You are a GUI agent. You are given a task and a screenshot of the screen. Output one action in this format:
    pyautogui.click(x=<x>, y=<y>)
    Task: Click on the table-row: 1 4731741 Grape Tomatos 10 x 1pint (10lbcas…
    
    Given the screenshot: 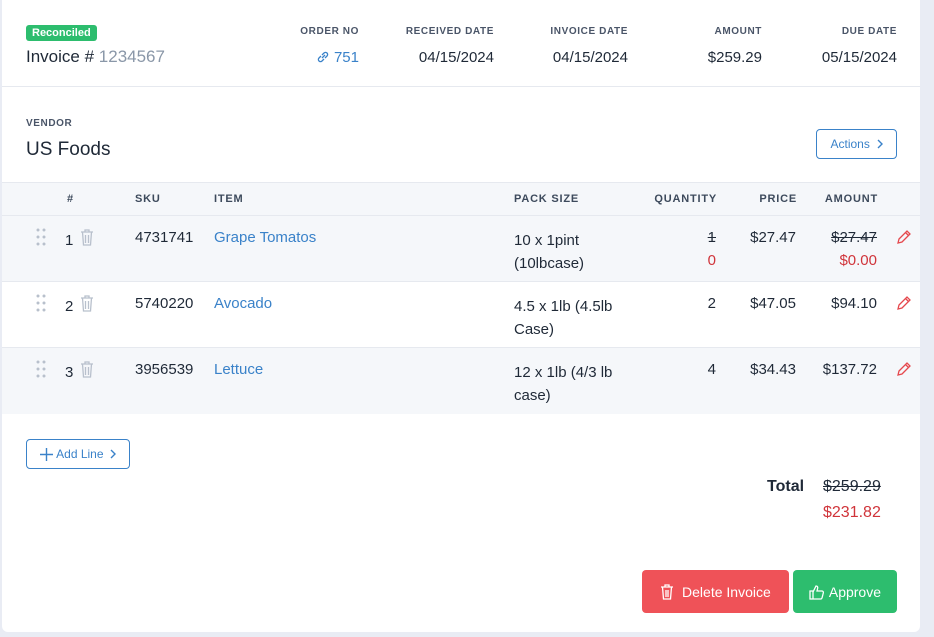 What is the action you would take?
    pyautogui.click(x=461, y=248)
    